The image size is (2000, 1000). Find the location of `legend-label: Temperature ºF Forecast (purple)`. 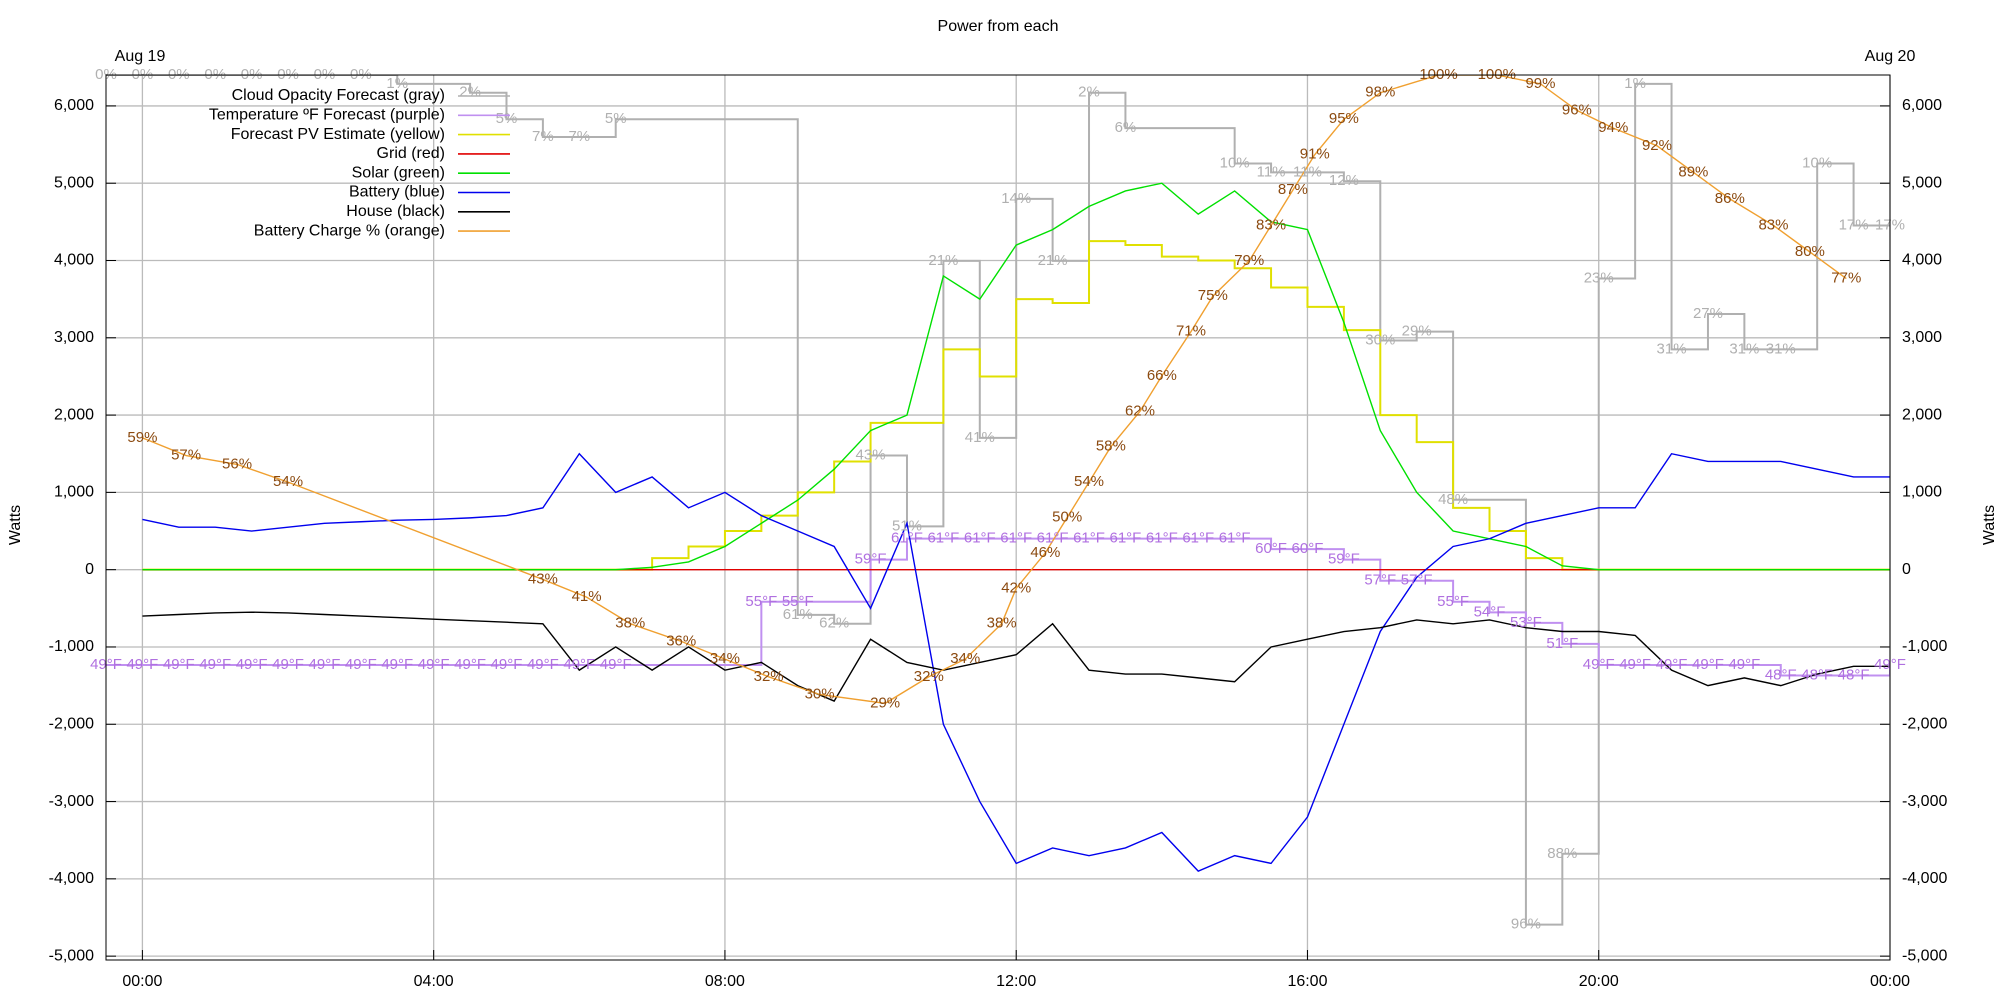

legend-label: Temperature ºF Forecast (purple) is located at coordinates (327, 115).